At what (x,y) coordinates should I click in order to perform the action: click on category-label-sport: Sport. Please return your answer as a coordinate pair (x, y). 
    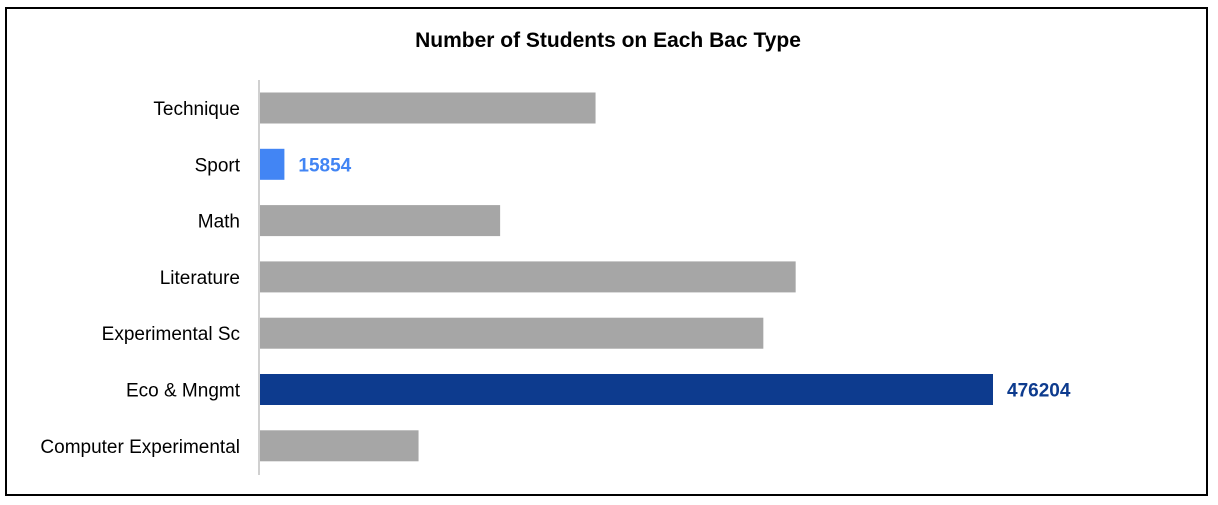
    Looking at the image, I should click on (218, 165).